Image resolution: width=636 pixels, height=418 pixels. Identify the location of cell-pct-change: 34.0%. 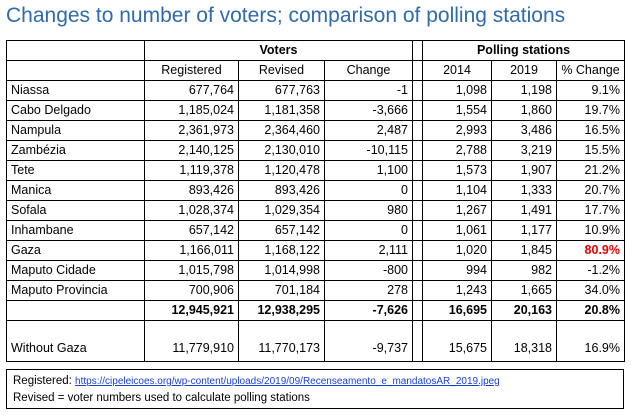
(590, 290).